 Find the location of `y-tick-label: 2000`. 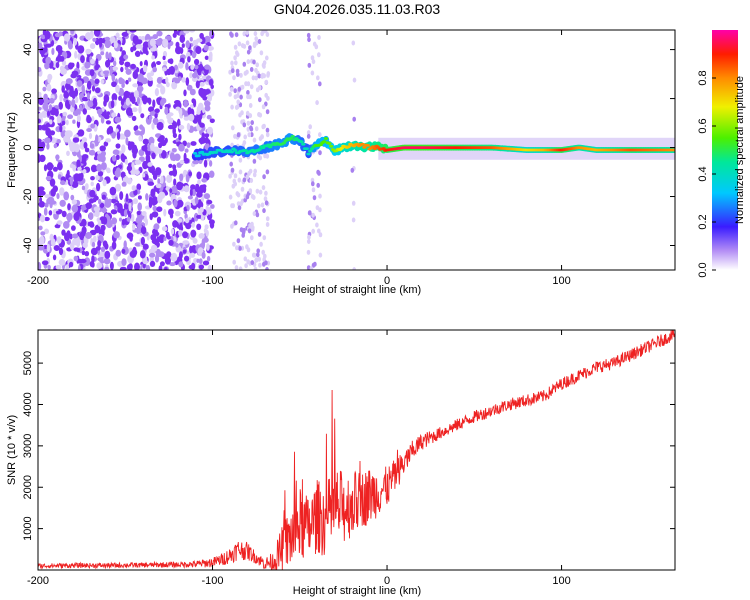

y-tick-label: 2000 is located at coordinates (28, 487).